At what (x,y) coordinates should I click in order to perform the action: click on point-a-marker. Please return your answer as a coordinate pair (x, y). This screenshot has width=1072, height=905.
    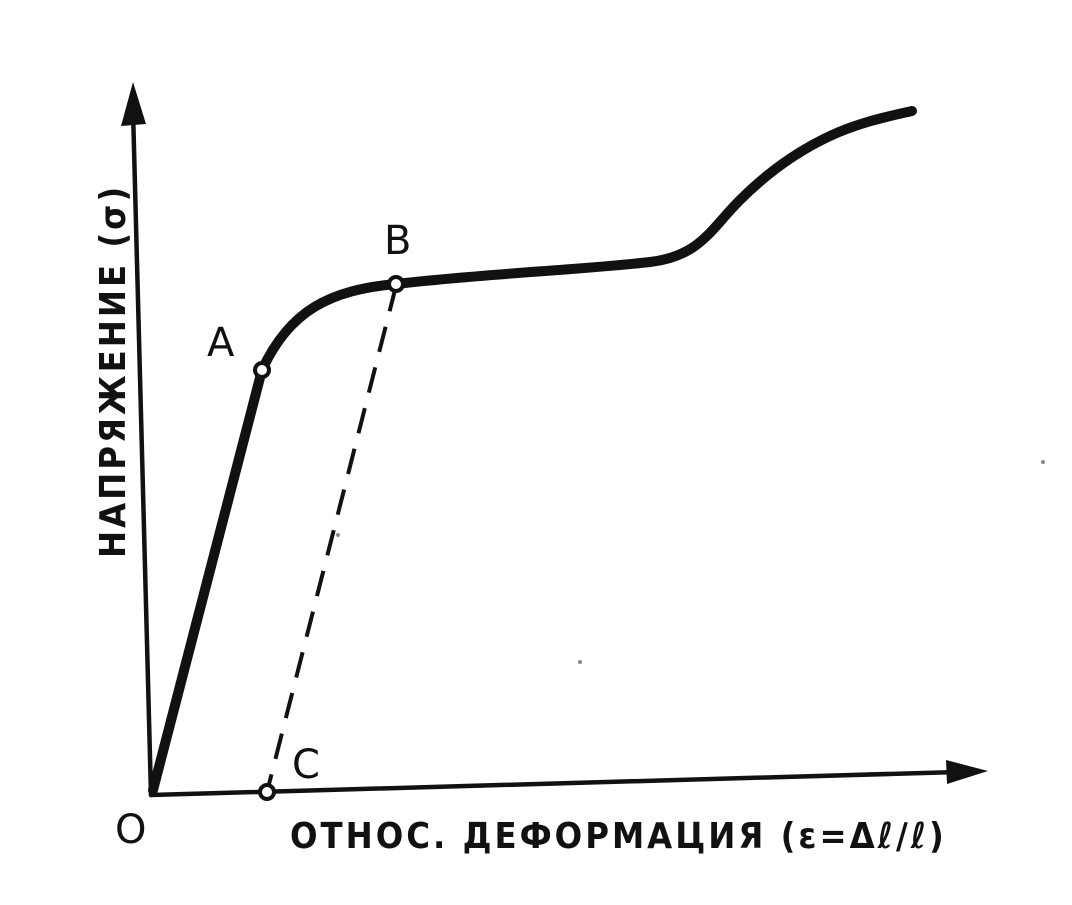
    Looking at the image, I should click on (262, 370).